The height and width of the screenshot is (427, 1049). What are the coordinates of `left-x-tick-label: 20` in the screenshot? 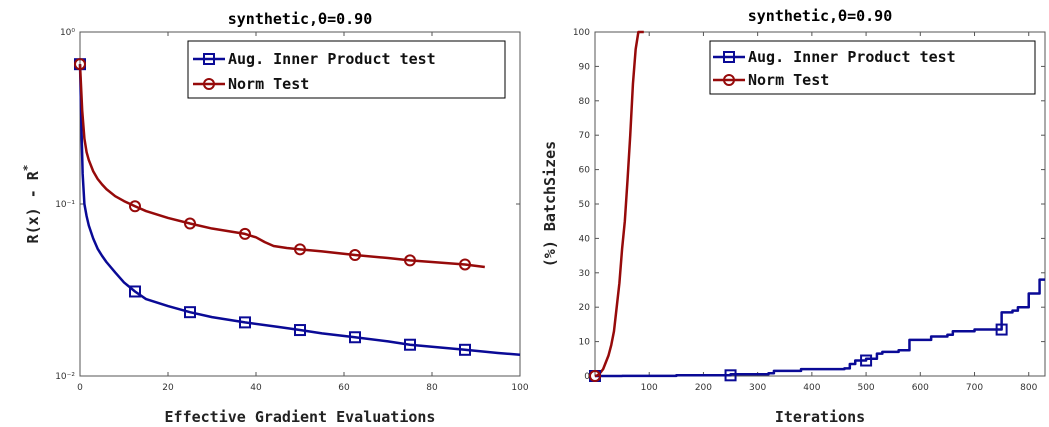 It's located at (168, 388).